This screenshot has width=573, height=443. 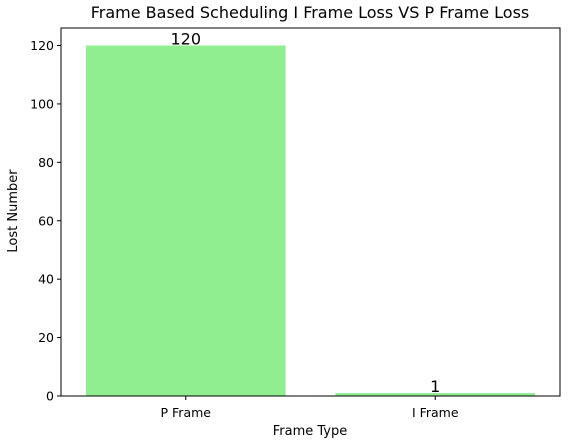 I want to click on y-tick-label: 80, so click(x=46, y=162).